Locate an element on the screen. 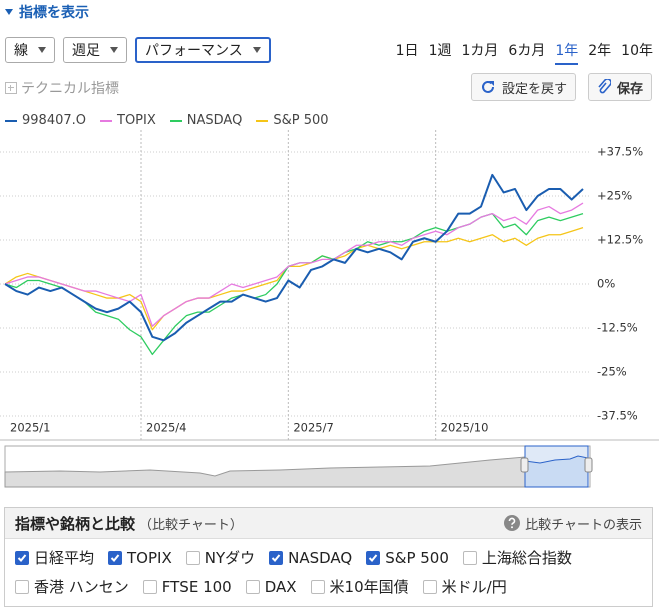  indicator-toggle: 指標を表示 is located at coordinates (47, 12).